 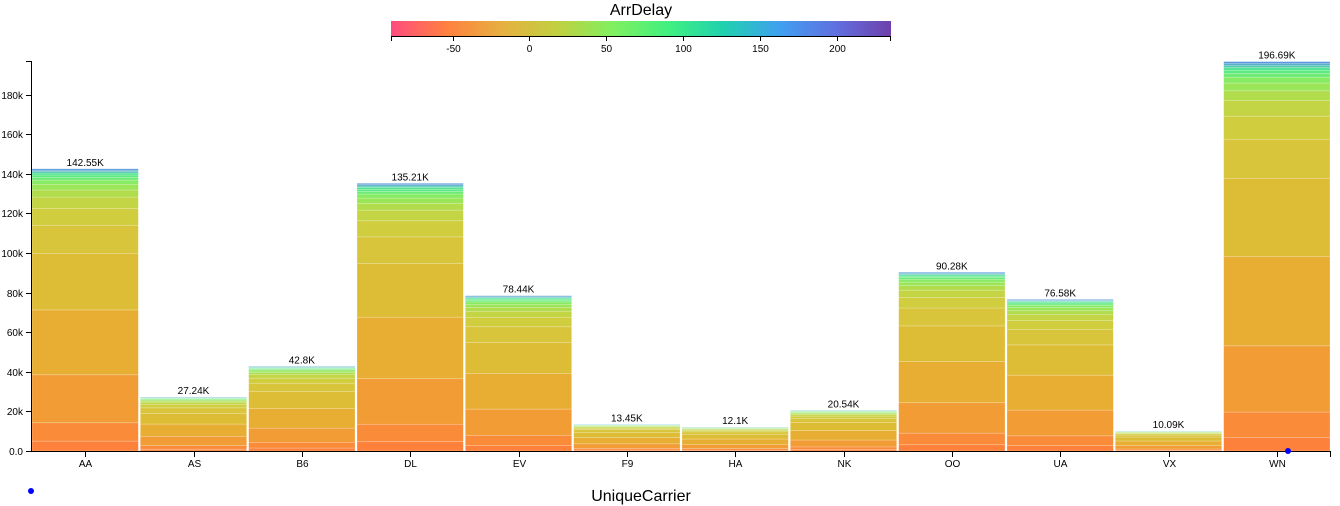 I want to click on bar-NK, so click(x=843, y=431).